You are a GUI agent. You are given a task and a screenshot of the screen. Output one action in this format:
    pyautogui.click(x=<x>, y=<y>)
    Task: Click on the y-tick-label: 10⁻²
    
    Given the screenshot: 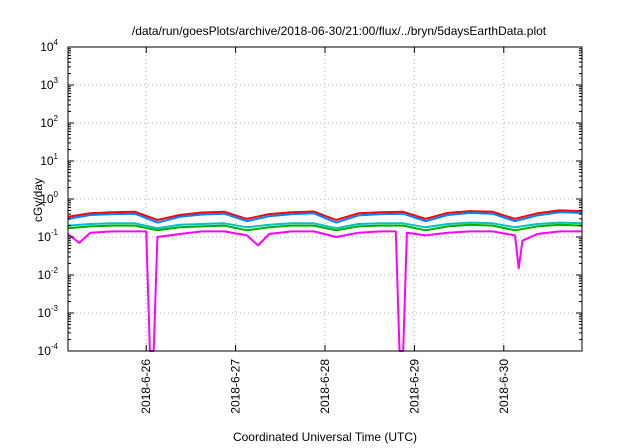 What is the action you would take?
    pyautogui.click(x=48, y=274)
    